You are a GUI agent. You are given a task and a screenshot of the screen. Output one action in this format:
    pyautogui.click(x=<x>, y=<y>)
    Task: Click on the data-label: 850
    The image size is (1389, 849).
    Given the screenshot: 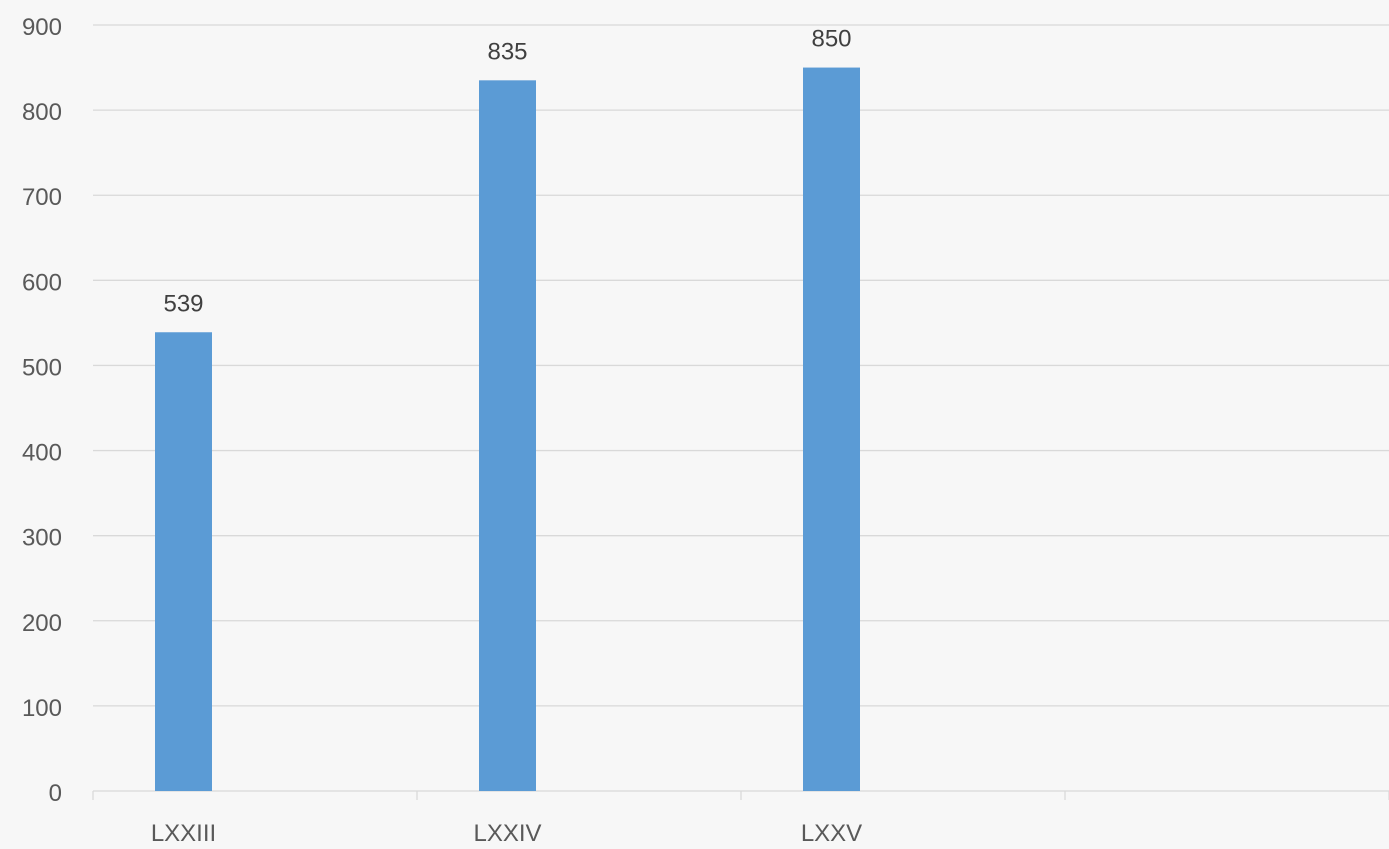 What is the action you would take?
    pyautogui.click(x=831, y=39)
    